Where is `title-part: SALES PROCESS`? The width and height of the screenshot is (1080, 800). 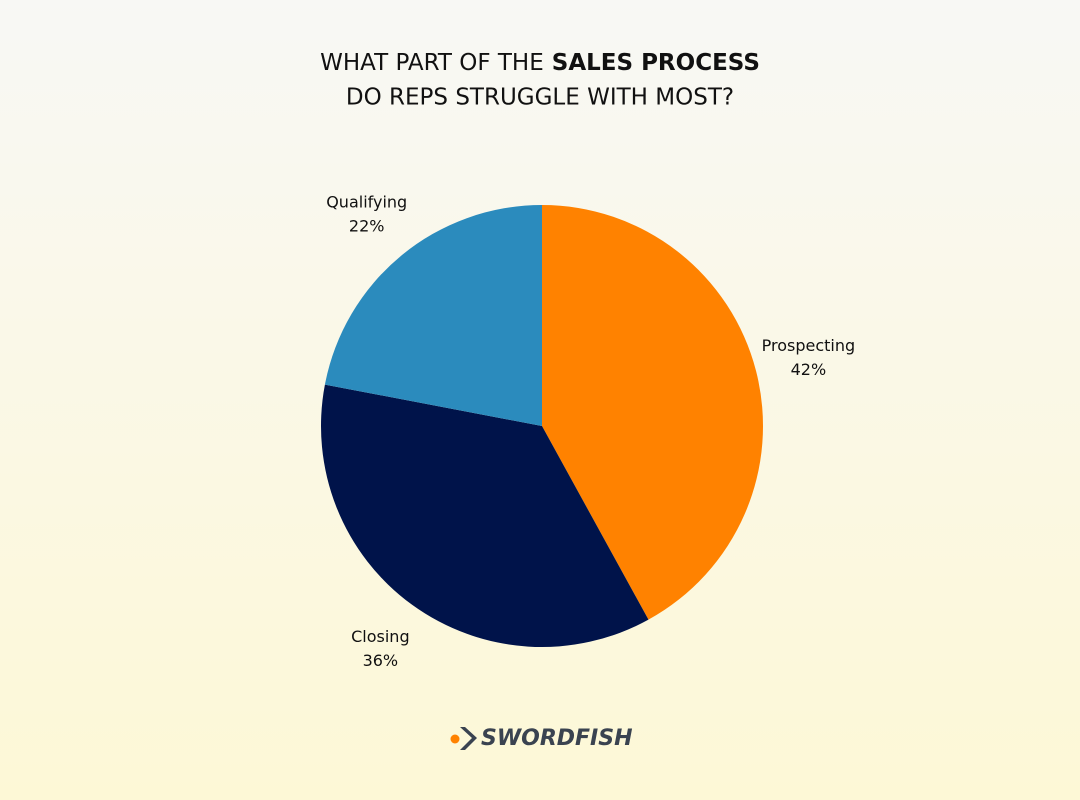
title-part: SALES PROCESS is located at coordinates (656, 63).